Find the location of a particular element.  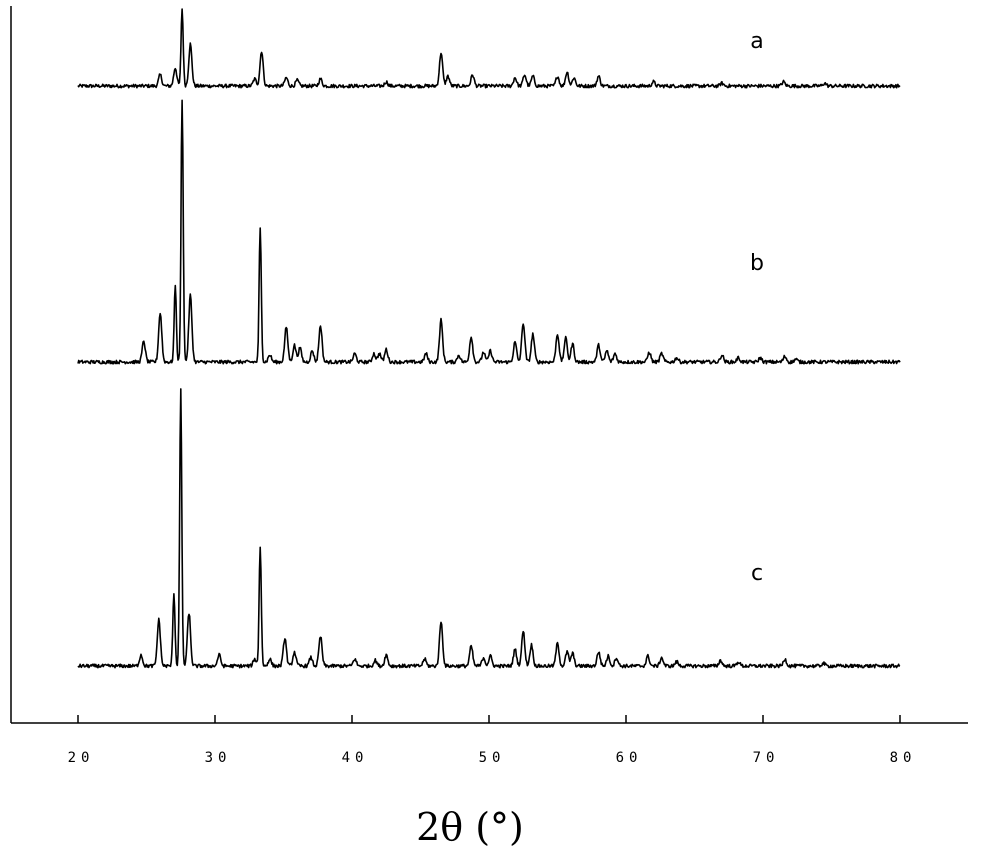

x-tick-label-20: 20 is located at coordinates (81, 758).